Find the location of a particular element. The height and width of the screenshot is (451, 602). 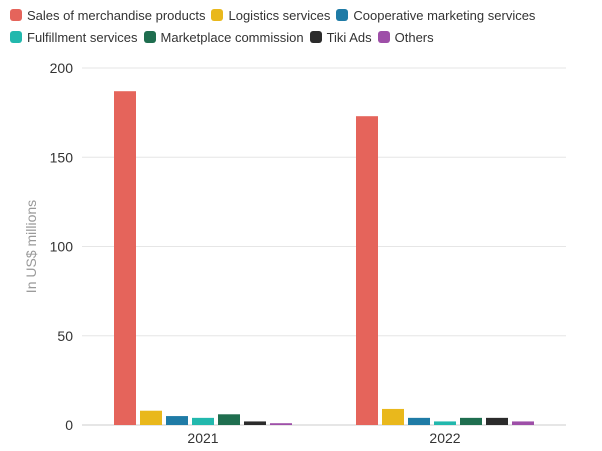

legend-item: Logistics services is located at coordinates (270, 15).